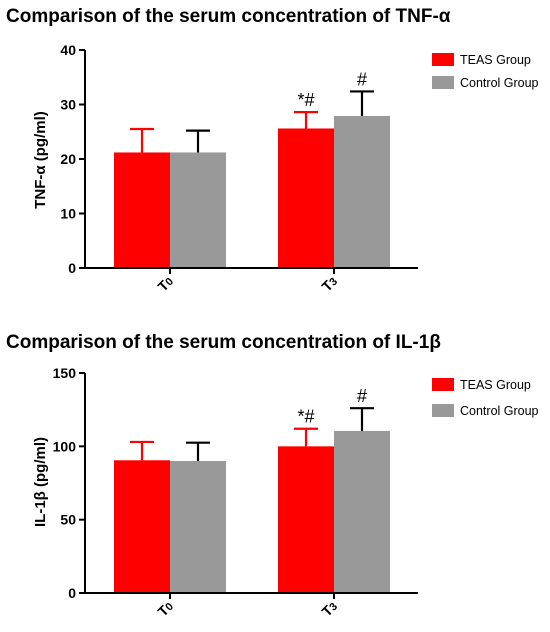 The height and width of the screenshot is (632, 550). Describe the element at coordinates (68, 520) in the screenshot. I see `y-tick-label: 50` at that location.